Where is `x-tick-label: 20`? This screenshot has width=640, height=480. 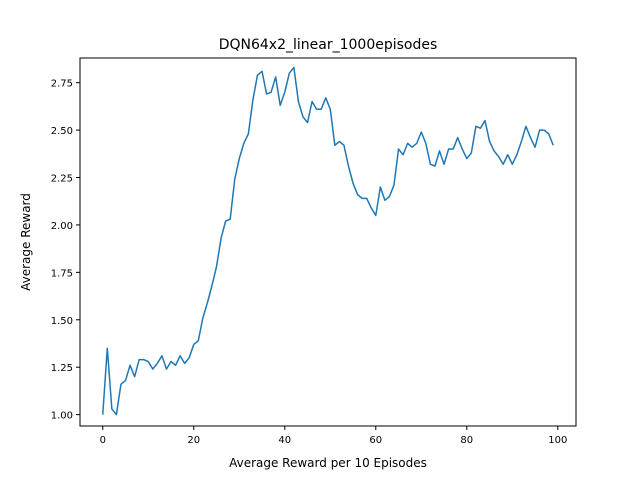 x-tick-label: 20 is located at coordinates (193, 440).